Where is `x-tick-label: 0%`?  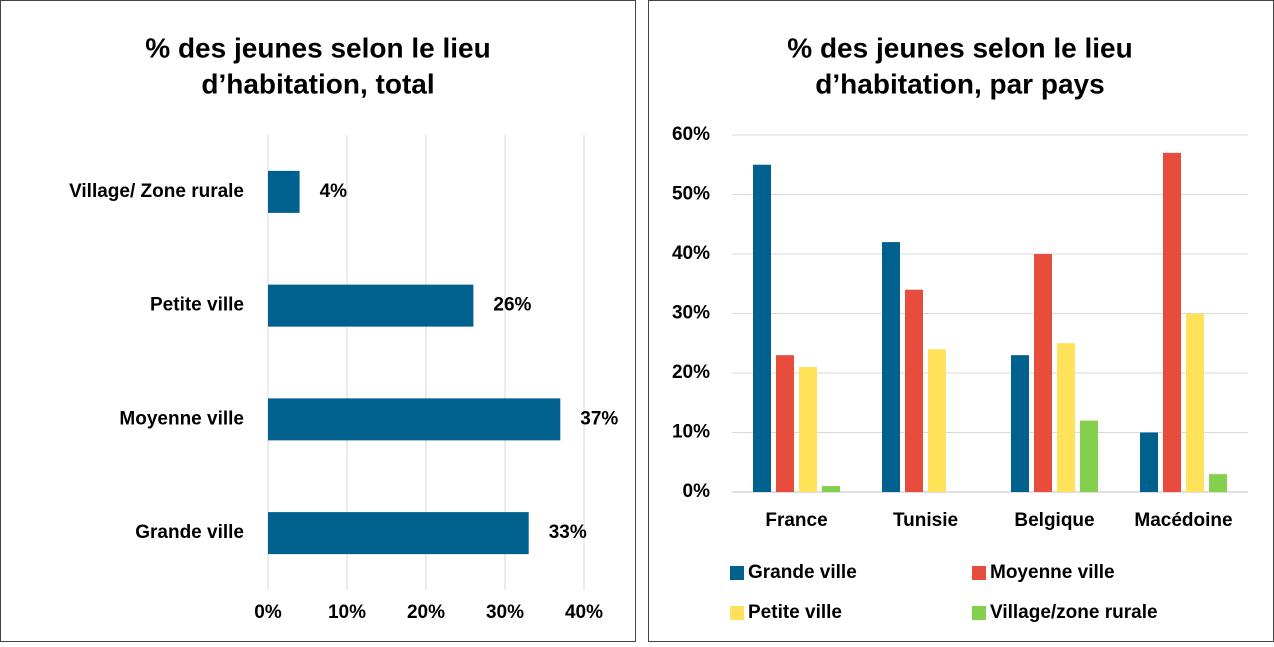 x-tick-label: 0% is located at coordinates (268, 612).